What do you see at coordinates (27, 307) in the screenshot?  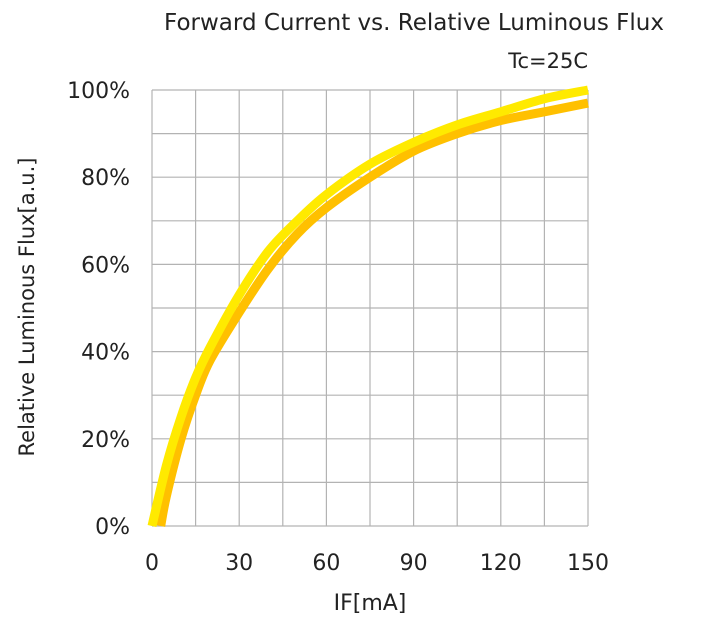 I see `y-axis-label: Relative Luminous Flux[a.u.]` at bounding box center [27, 307].